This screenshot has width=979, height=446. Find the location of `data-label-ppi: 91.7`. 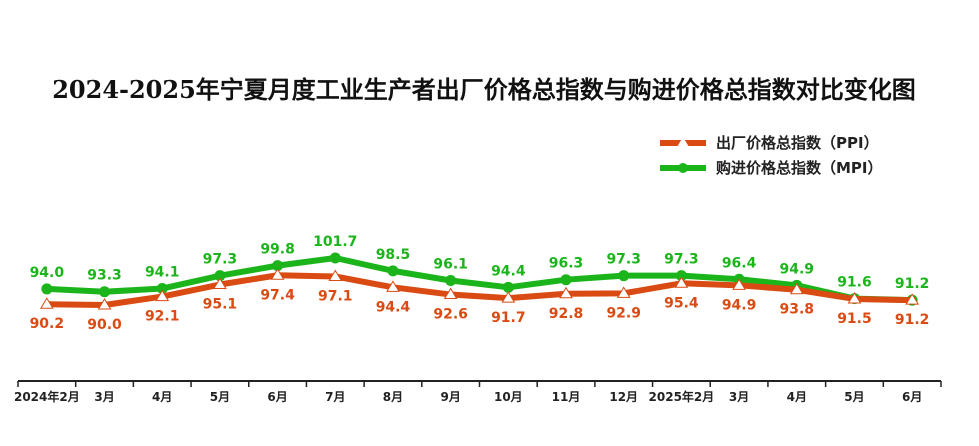

data-label-ppi: 91.7 is located at coordinates (508, 318).